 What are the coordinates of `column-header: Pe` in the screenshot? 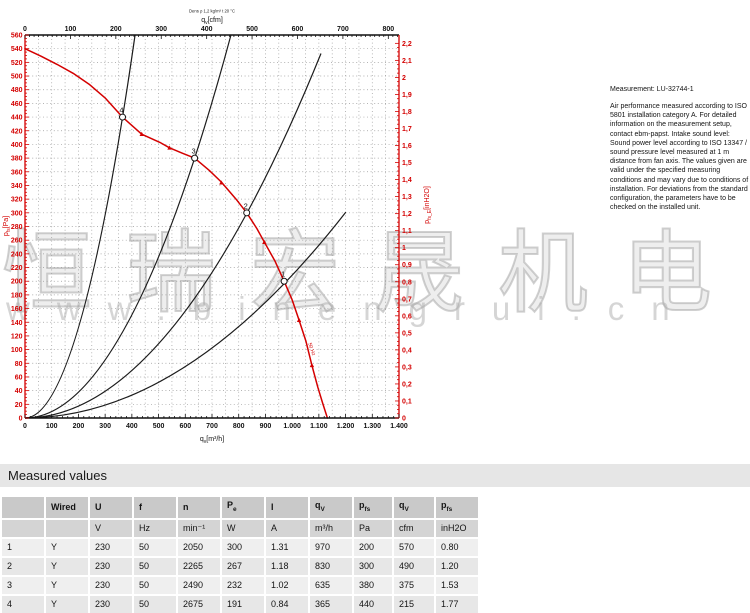 It's located at (243, 507).